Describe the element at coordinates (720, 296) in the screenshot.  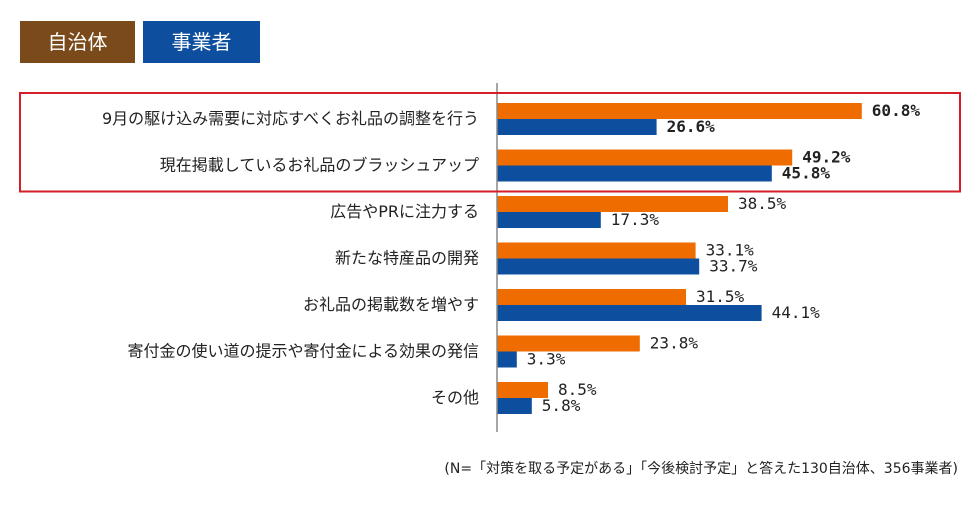
I see `data-label: 31.5%` at that location.